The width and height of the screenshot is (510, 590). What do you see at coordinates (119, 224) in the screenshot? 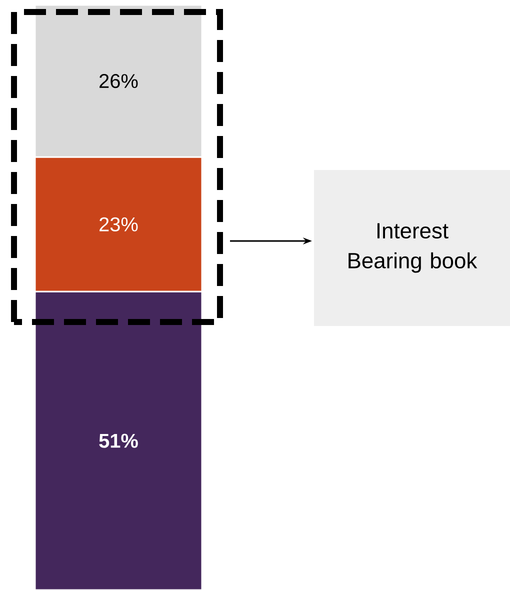
I see `data-label: 23%` at bounding box center [119, 224].